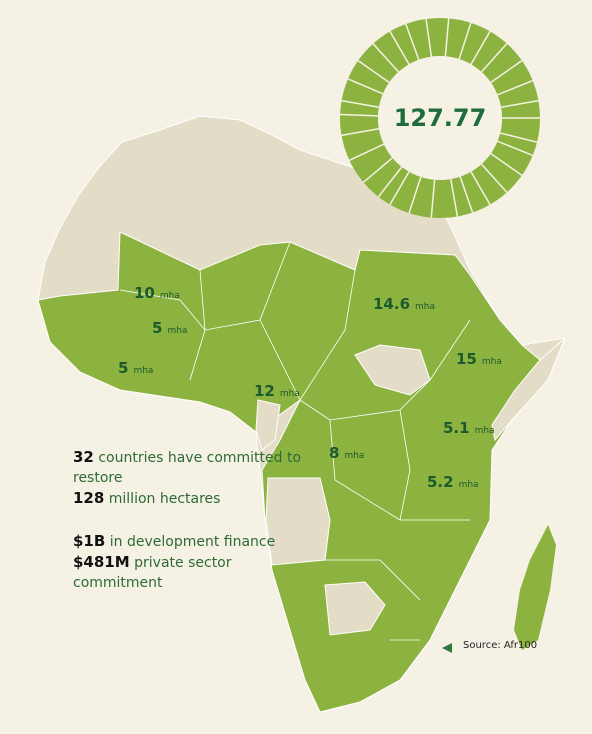 This screenshot has width=592, height=734. Describe the element at coordinates (187, 468) in the screenshot. I see `stat-text: countries have committed to restore` at that location.